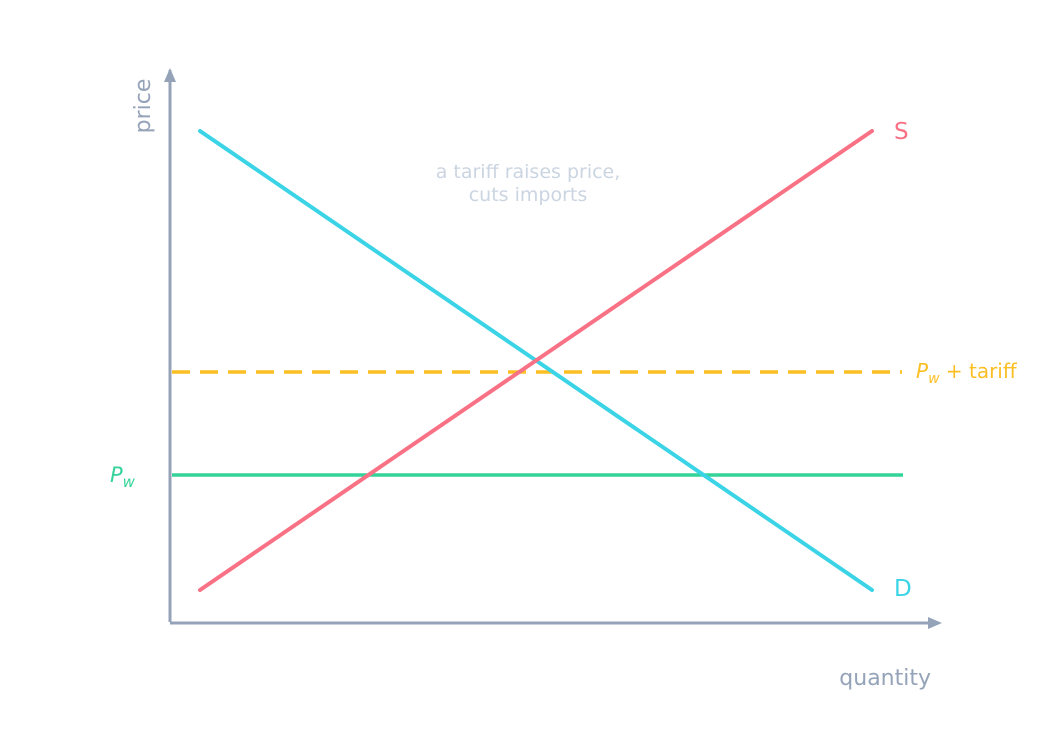  What do you see at coordinates (967, 373) in the screenshot?
I see `tariff-price-label: Pw + tariff` at bounding box center [967, 373].